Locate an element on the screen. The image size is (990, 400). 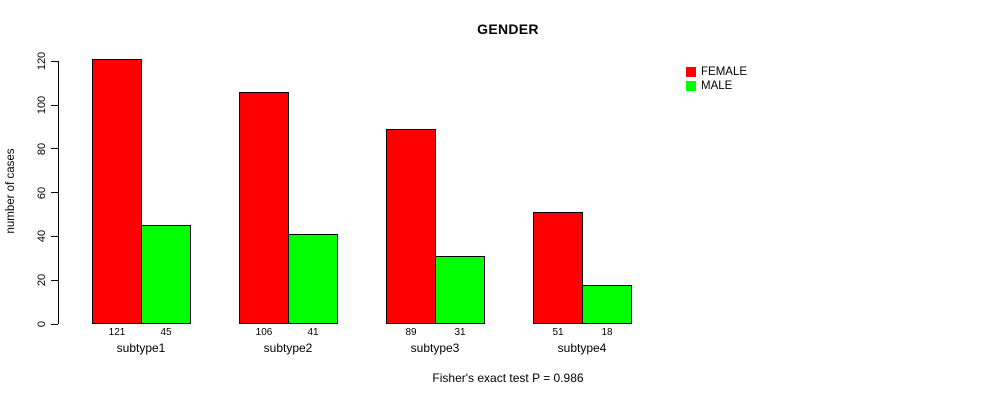
y-tick-label: 120 is located at coordinates (42, 61).